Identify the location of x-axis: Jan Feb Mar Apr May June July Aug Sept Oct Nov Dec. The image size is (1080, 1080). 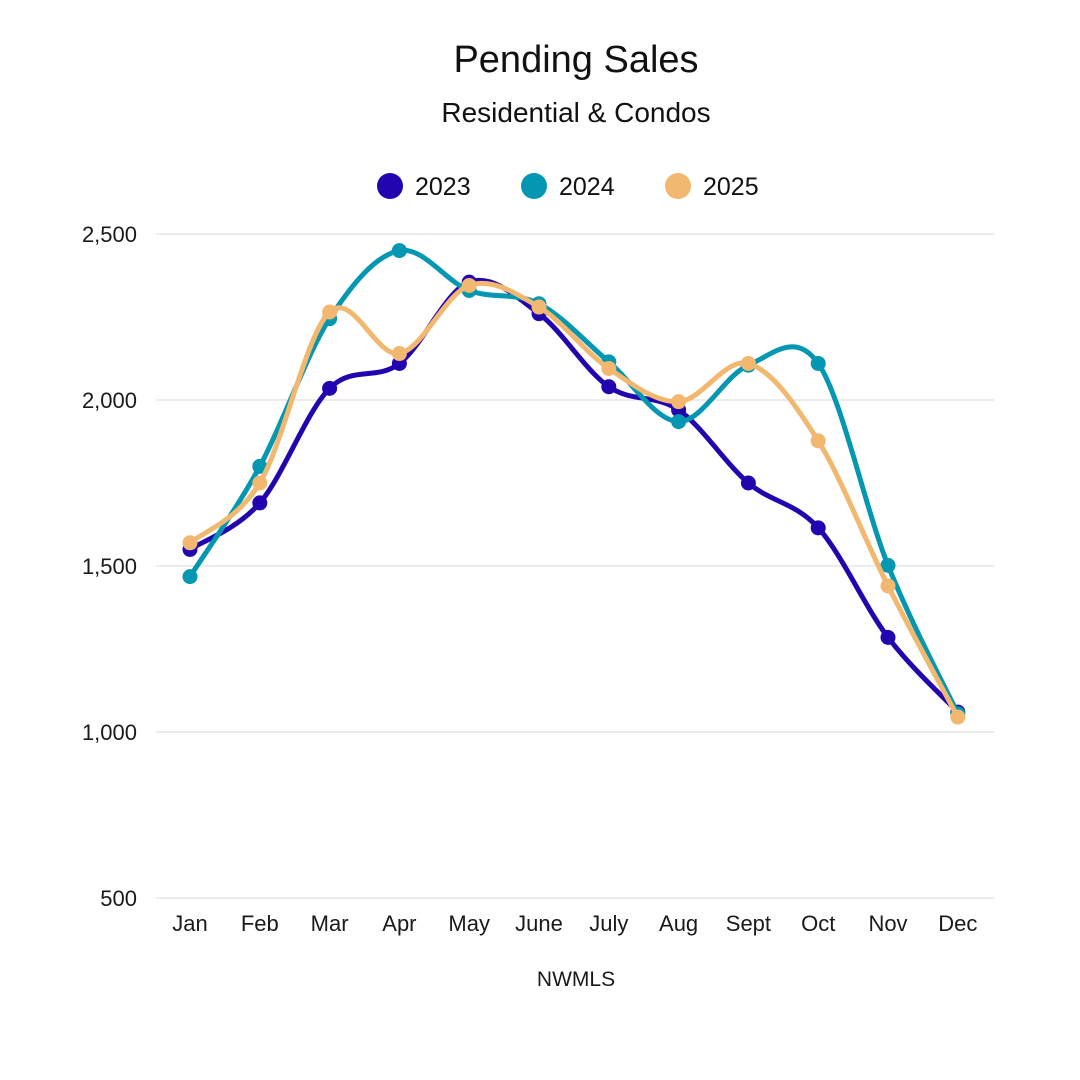
(574, 923).